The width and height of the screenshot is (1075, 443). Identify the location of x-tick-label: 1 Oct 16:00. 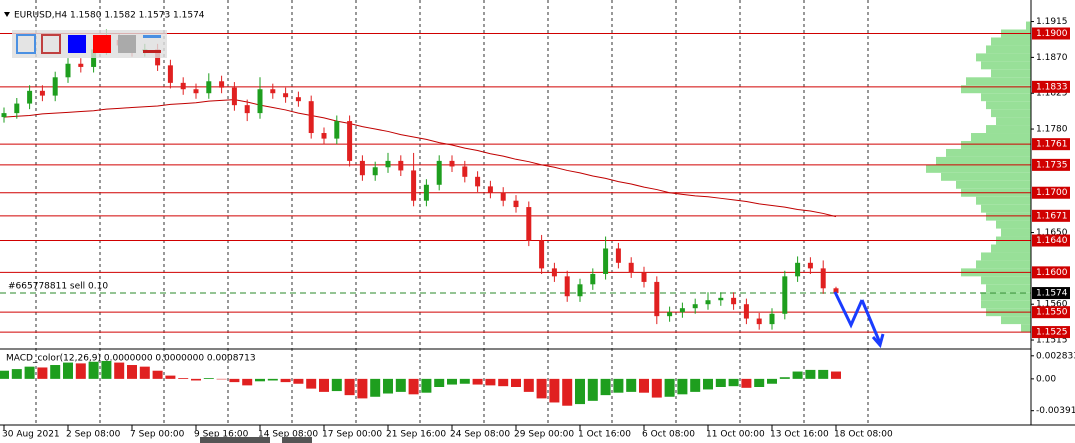
(604, 435).